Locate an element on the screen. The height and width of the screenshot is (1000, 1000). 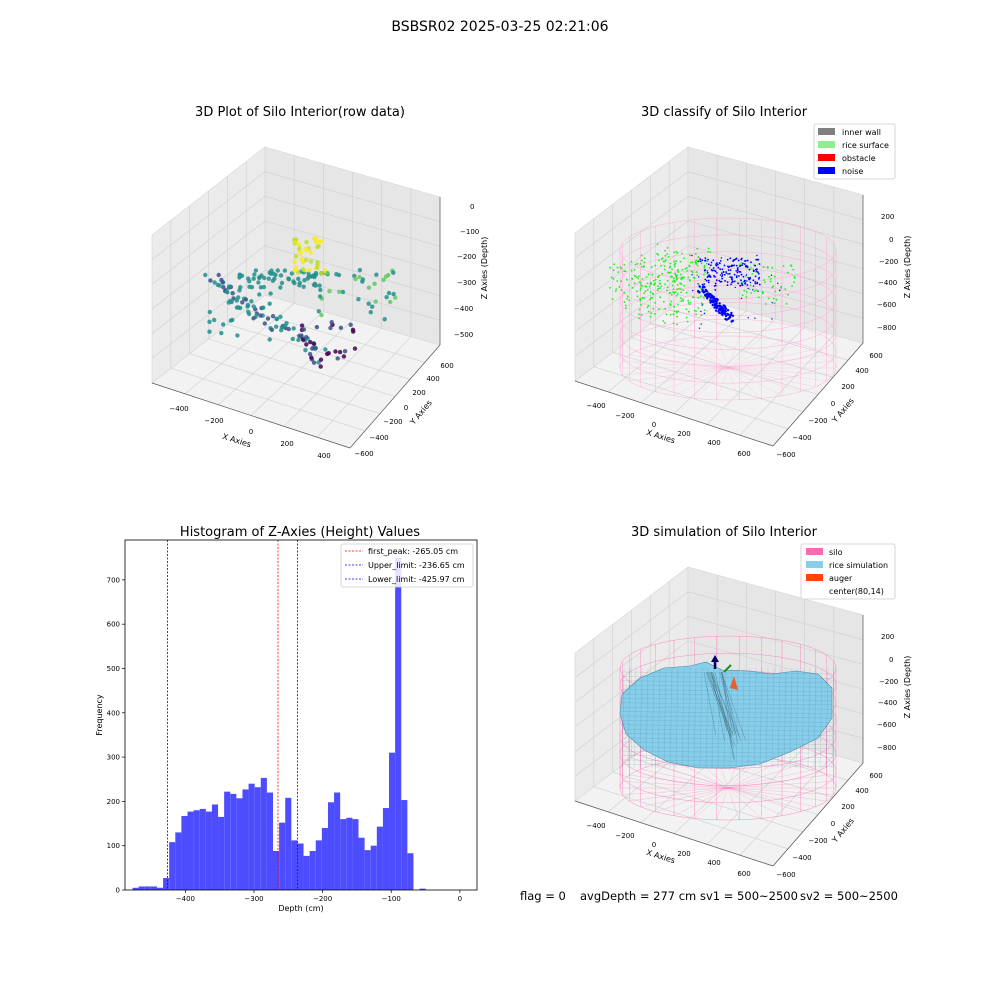
y-tick-label: −400 is located at coordinates (378, 438).